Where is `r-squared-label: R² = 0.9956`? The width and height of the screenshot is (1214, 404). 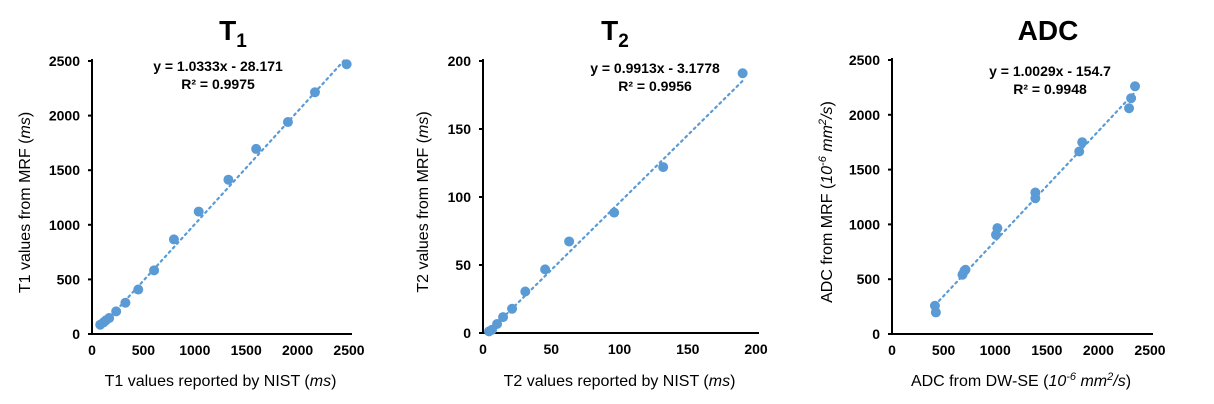 r-squared-label: R² = 0.9956 is located at coordinates (655, 86).